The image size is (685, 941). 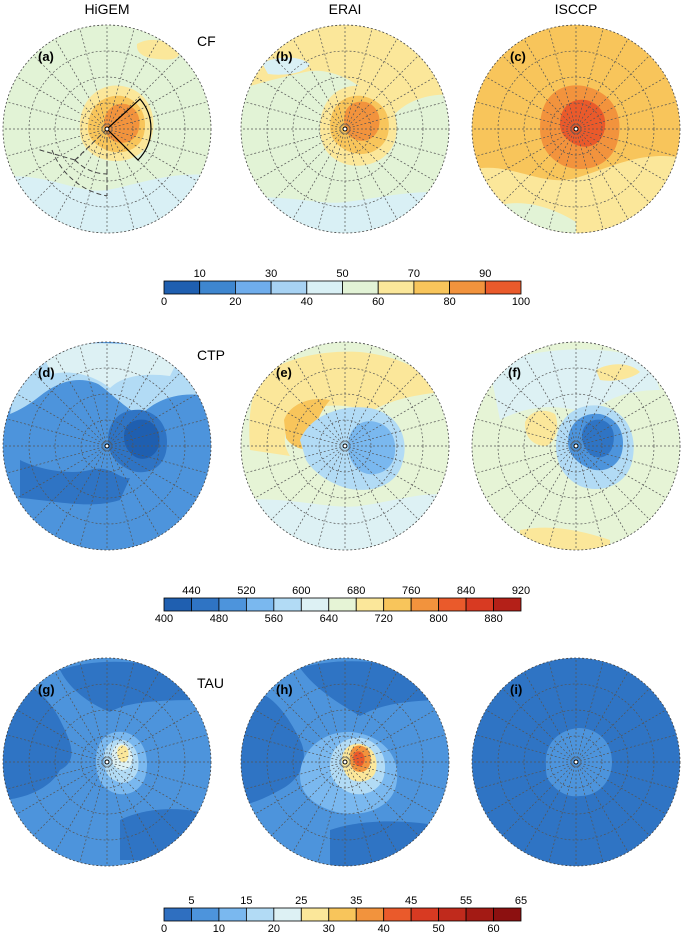 I want to click on tau-colorbar-lower-tick-6: 60, so click(x=493, y=929).